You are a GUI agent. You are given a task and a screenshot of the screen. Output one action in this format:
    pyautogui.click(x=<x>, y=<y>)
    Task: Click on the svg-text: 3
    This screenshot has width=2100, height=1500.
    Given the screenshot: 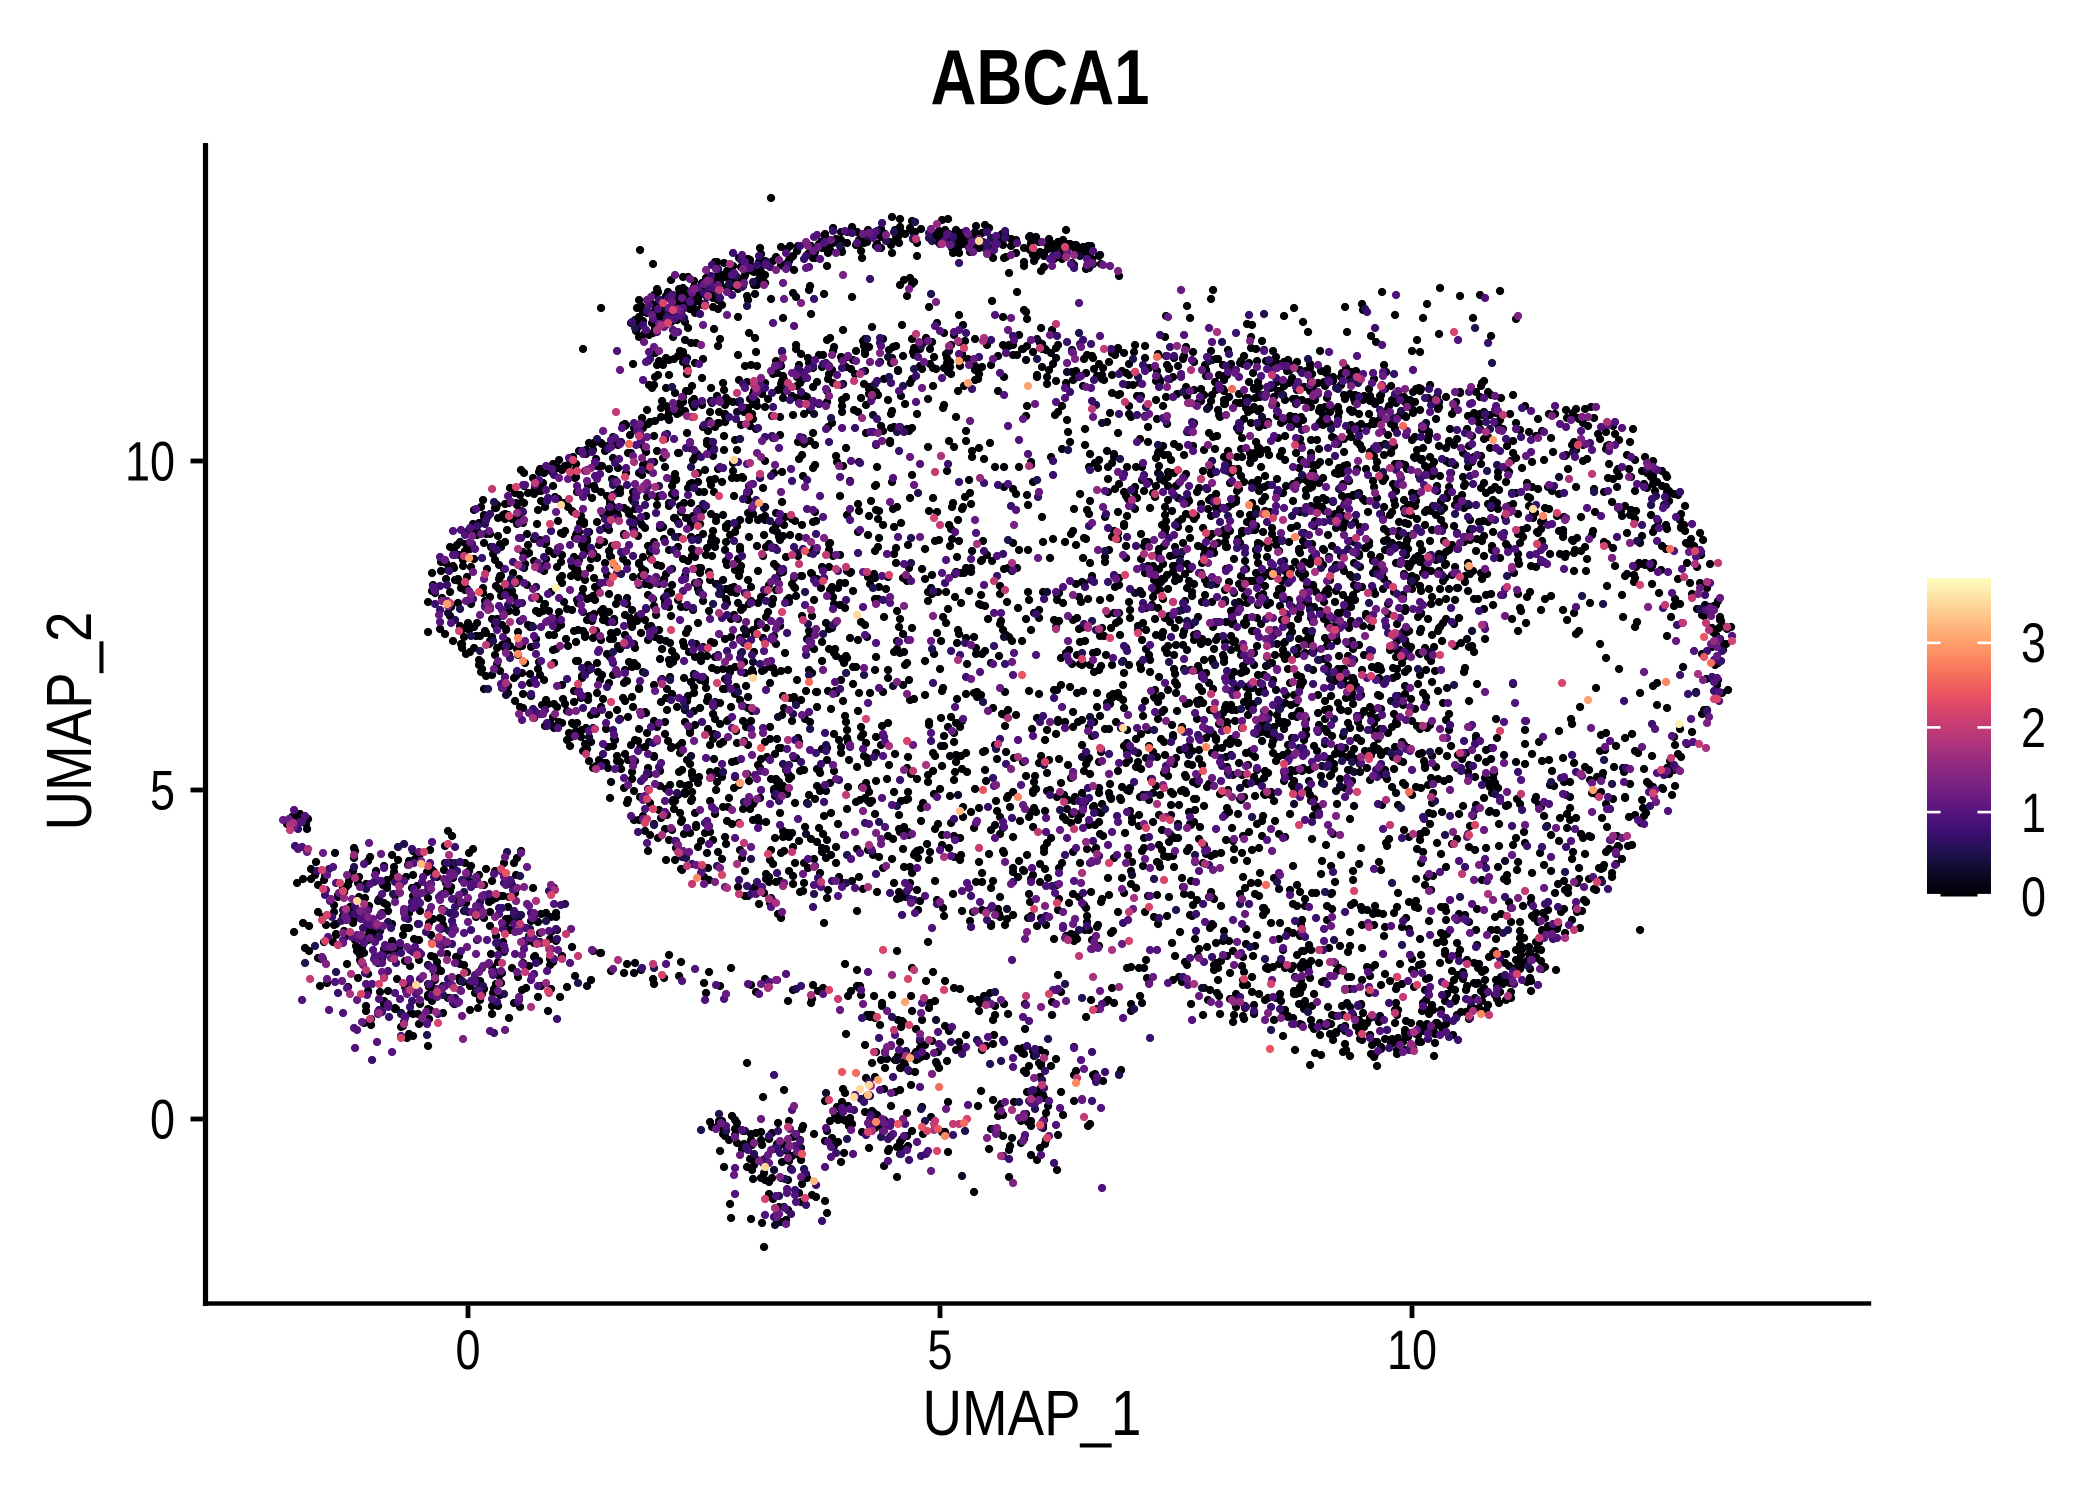 What is the action you would take?
    pyautogui.click(x=2033, y=642)
    